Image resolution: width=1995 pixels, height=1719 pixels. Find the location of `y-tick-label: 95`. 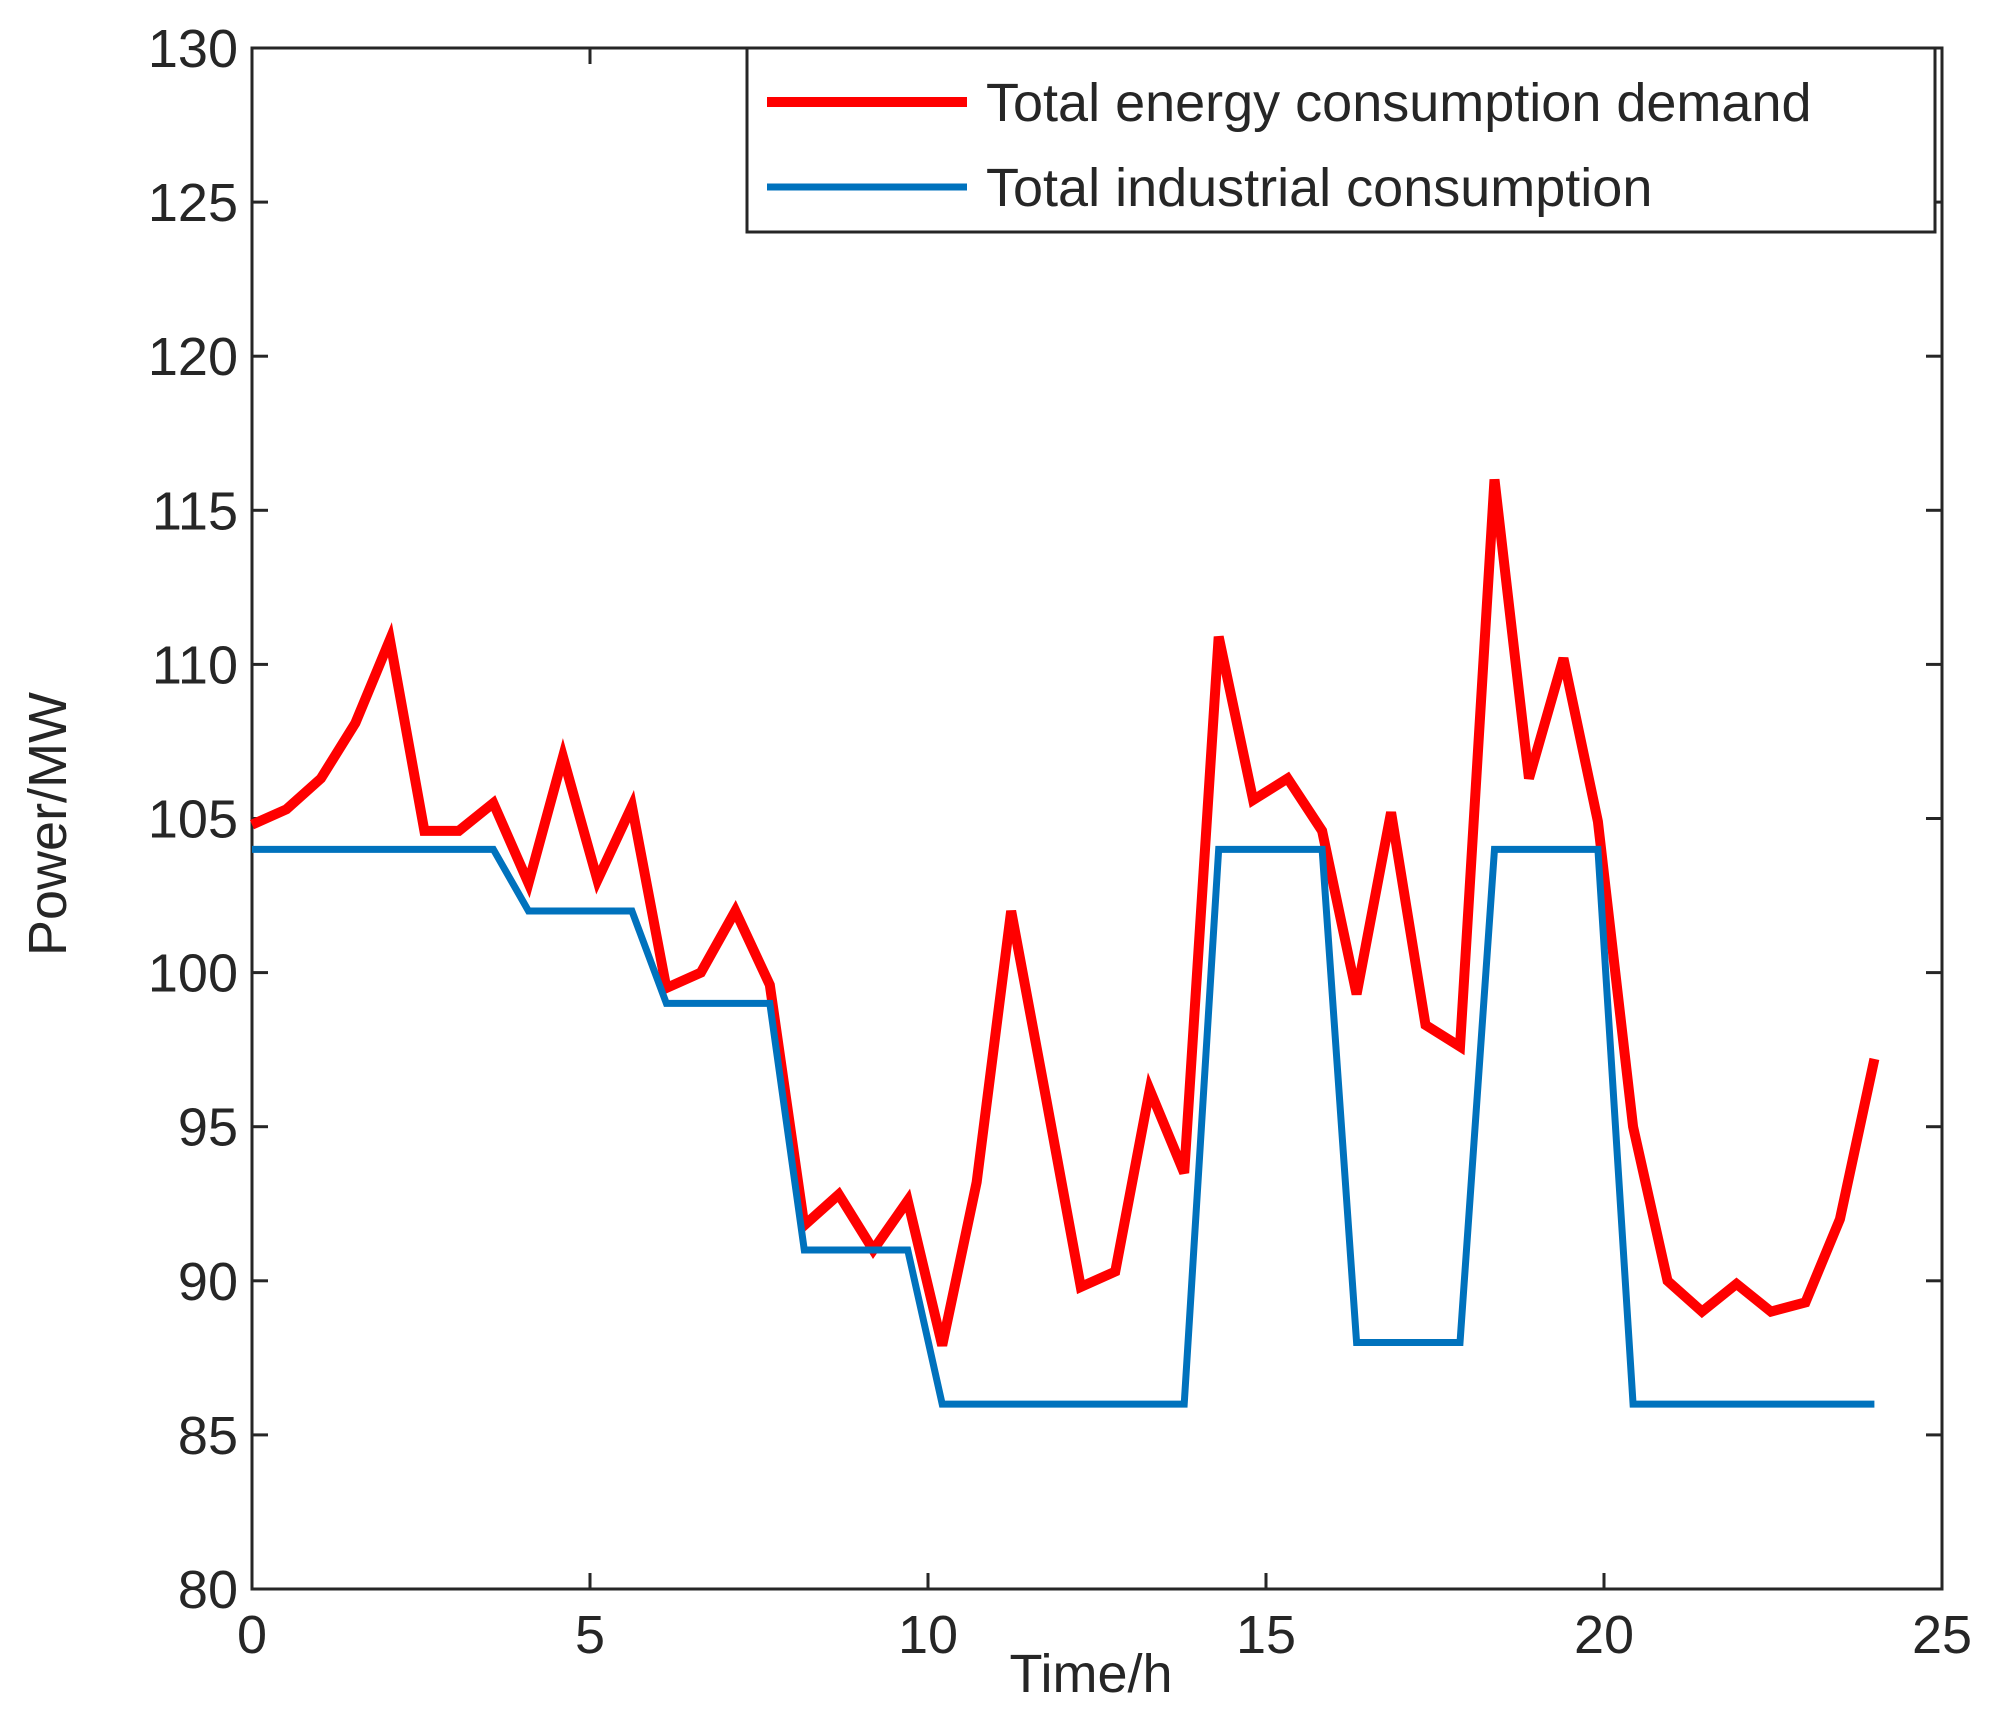

y-tick-label: 95 is located at coordinates (208, 1128).